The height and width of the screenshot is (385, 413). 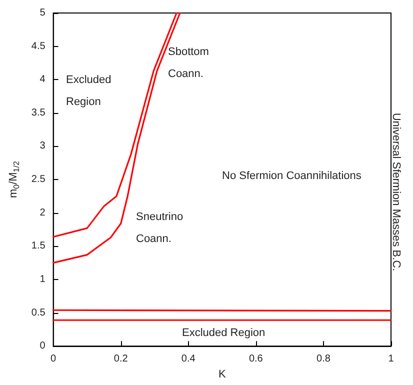 What do you see at coordinates (43, 80) in the screenshot?
I see `y-tick-label: 4` at bounding box center [43, 80].